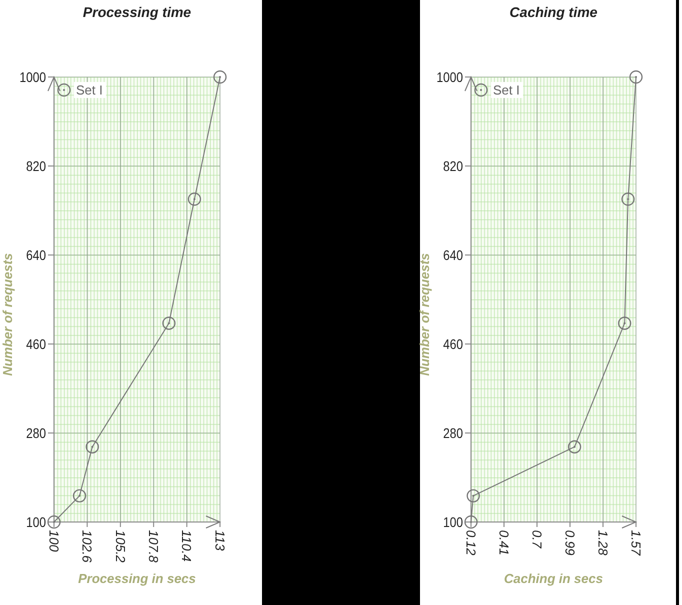 The image size is (682, 605). I want to click on x-tick-label: 0.7, so click(536, 539).